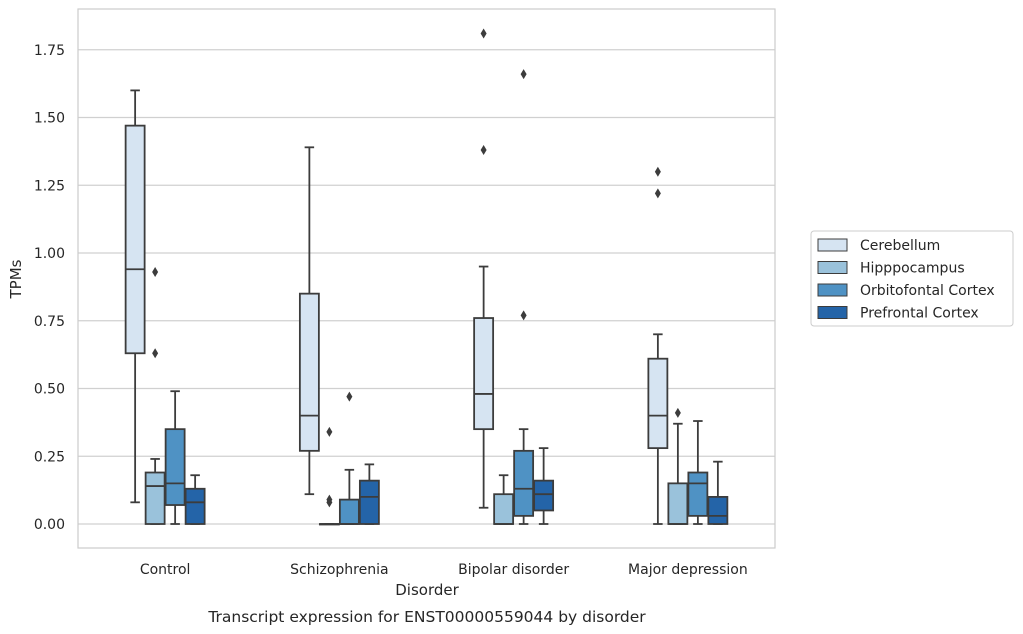 The image size is (1023, 634). What do you see at coordinates (49, 390) in the screenshot?
I see `y-tick-label: 0.50` at bounding box center [49, 390].